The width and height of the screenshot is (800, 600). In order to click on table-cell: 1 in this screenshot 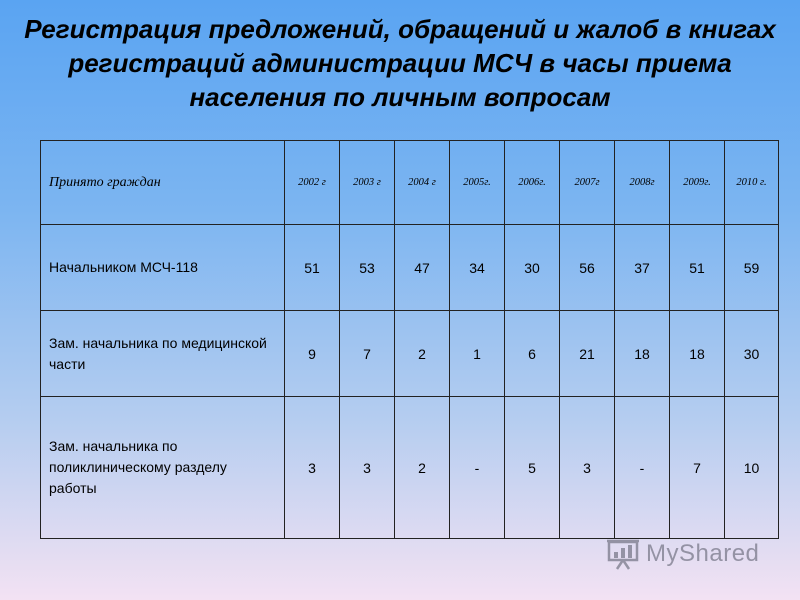, I will do `click(477, 353)`.